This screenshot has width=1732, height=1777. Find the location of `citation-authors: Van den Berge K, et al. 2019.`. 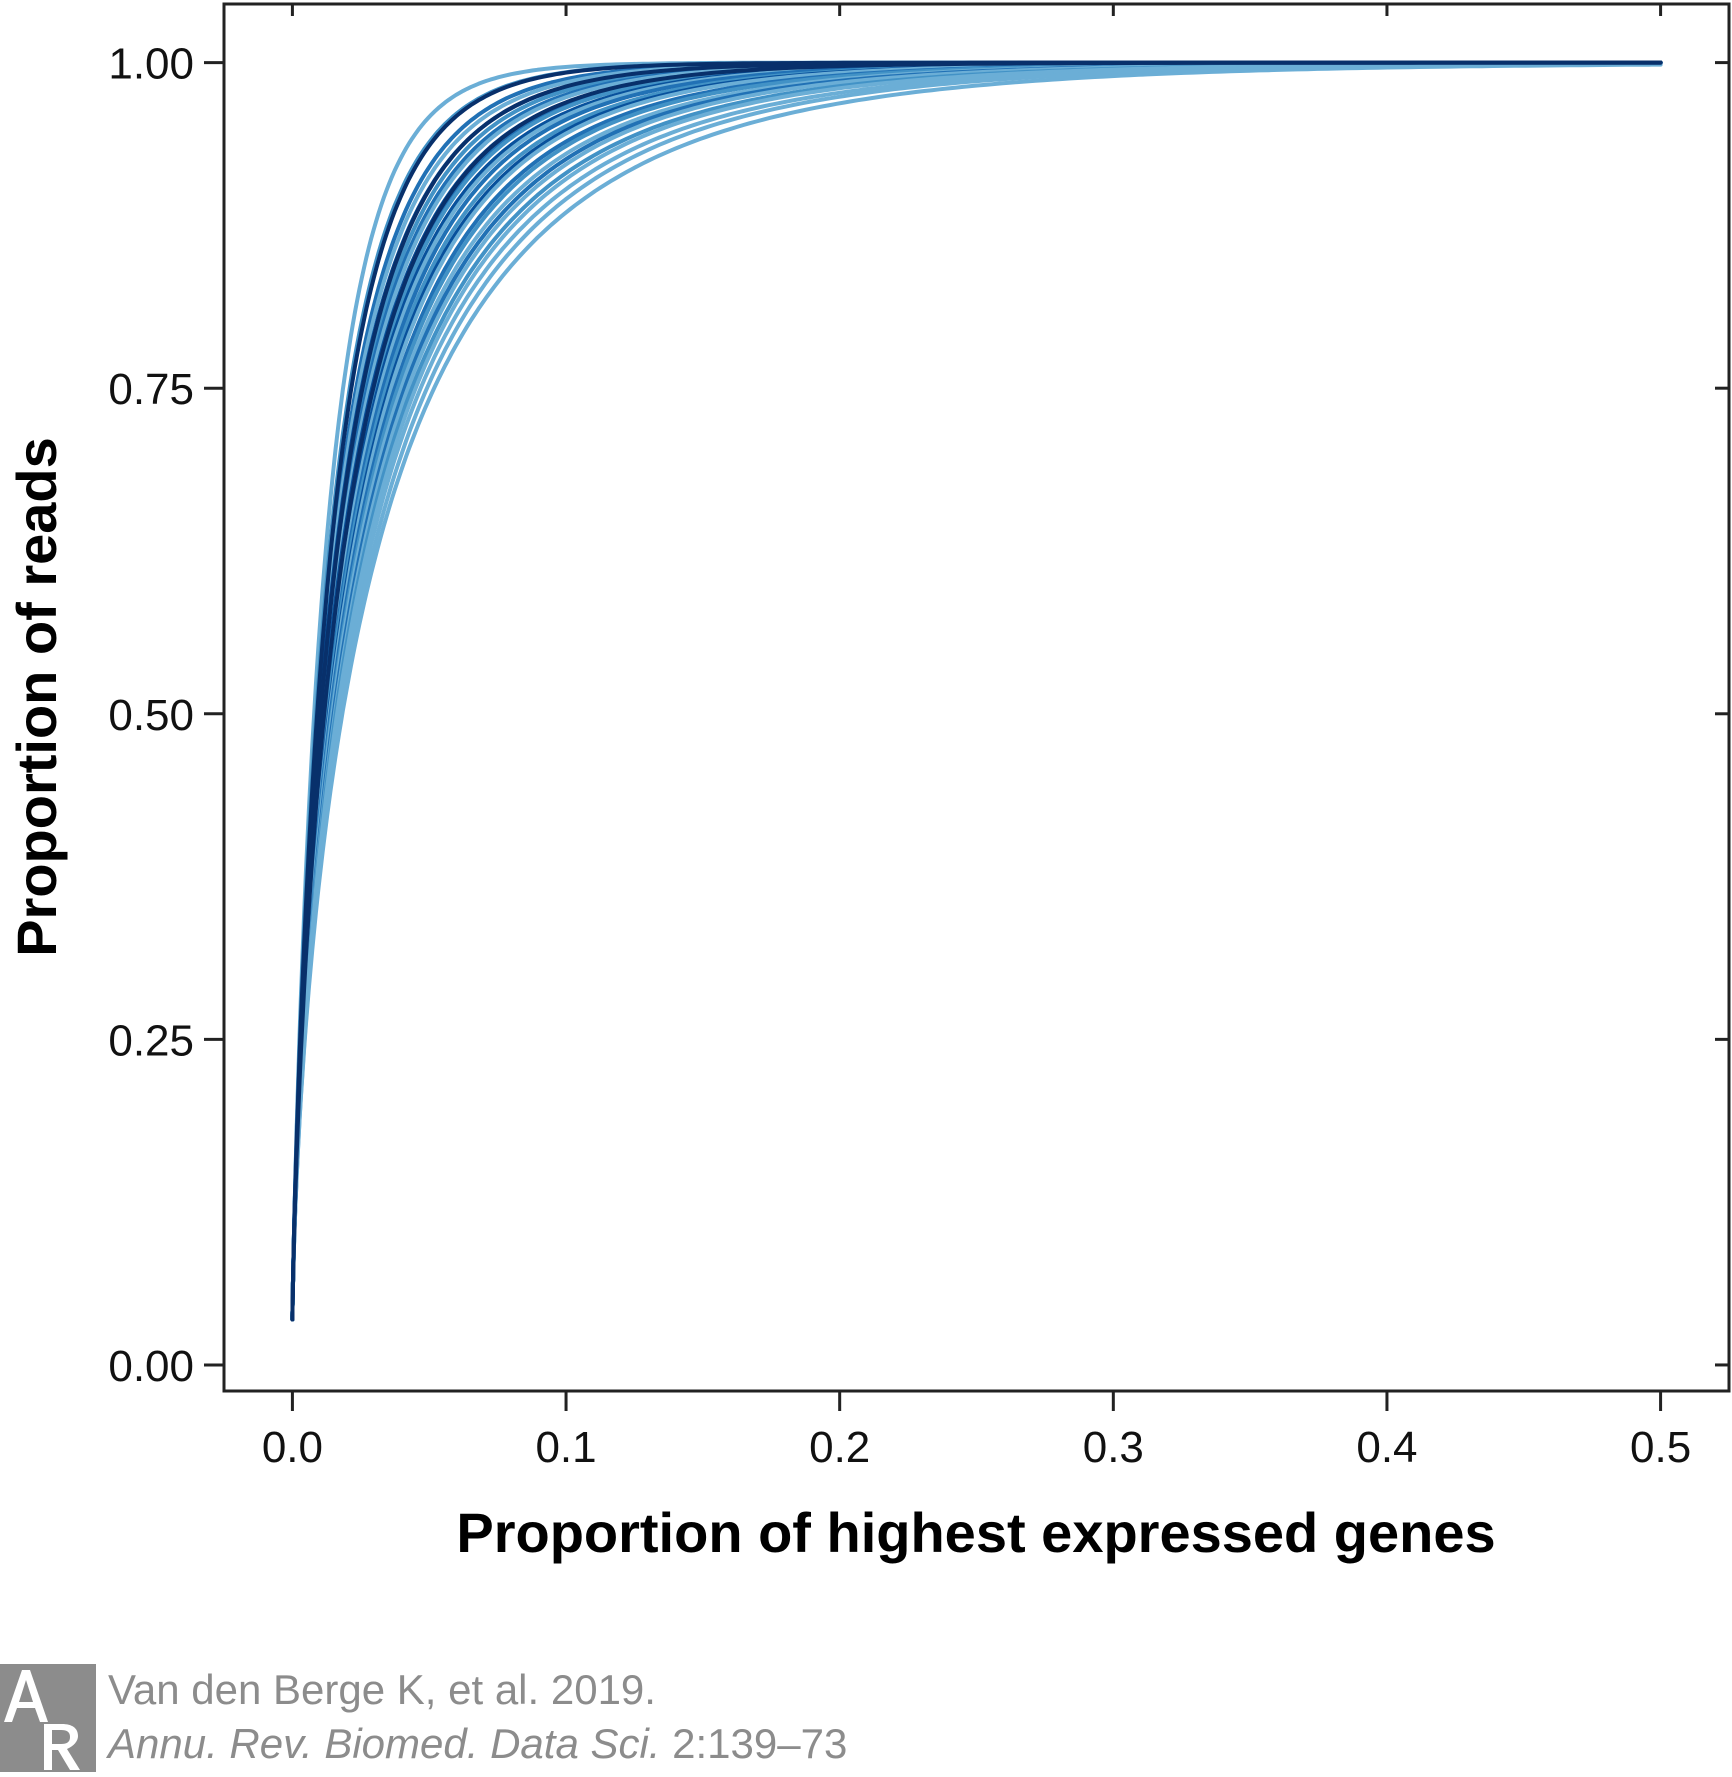

citation-authors: Van den Berge K, et al. 2019. is located at coordinates (382, 1689).